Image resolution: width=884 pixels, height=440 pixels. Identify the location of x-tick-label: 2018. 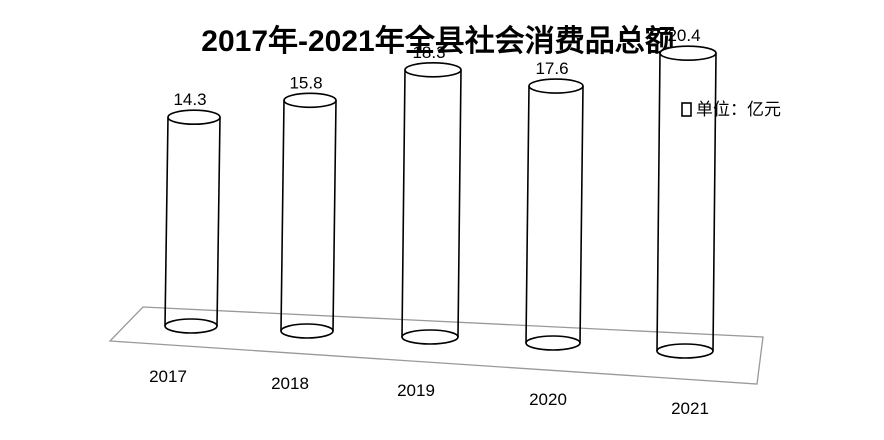
(290, 383).